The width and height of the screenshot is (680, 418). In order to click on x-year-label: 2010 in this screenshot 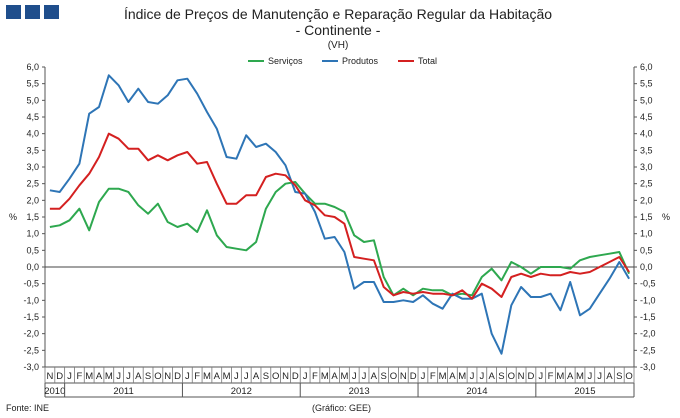, I will do `click(54, 391)`.